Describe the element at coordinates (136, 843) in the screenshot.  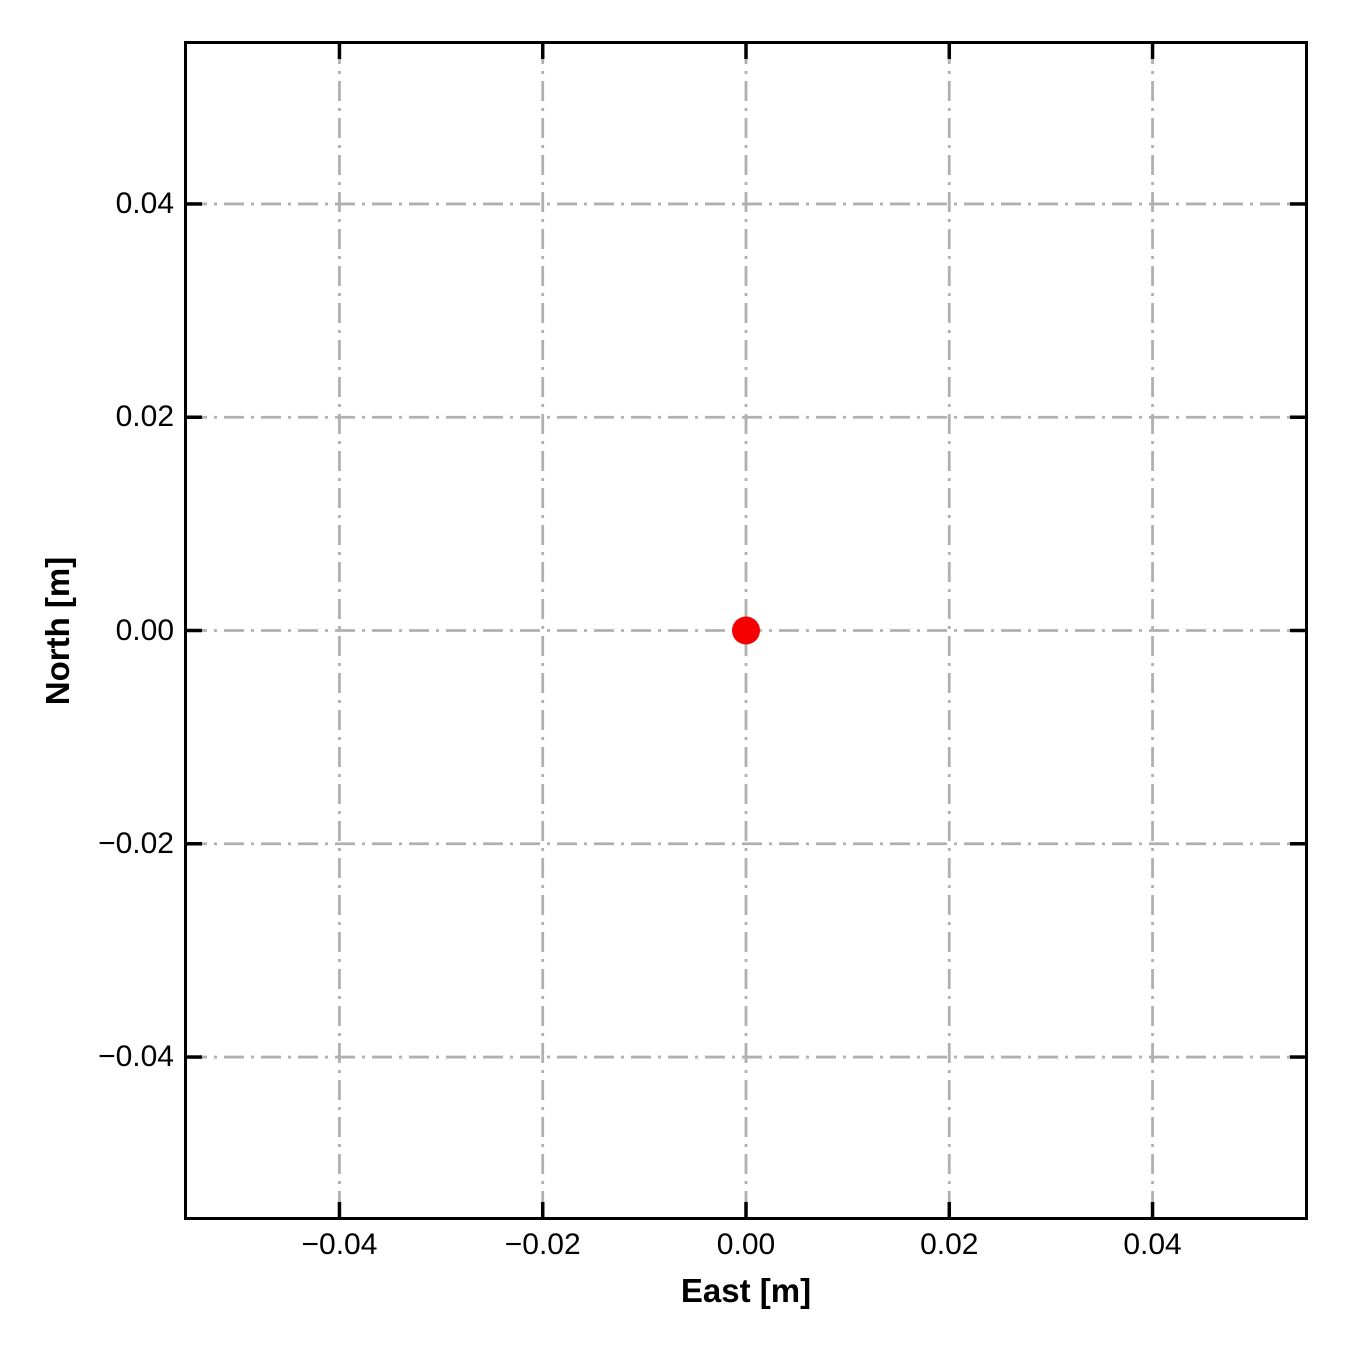
I see `y-tick-label: −0.02` at that location.